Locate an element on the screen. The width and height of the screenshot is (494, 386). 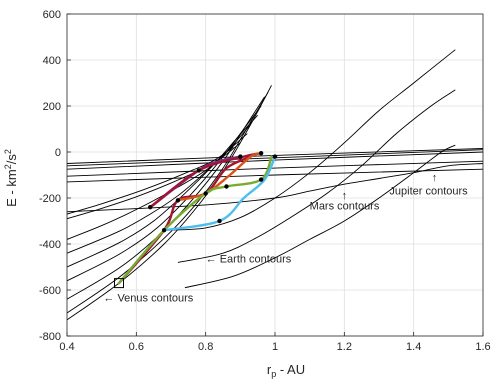
y-tick-label: 0 is located at coordinates (58, 153).